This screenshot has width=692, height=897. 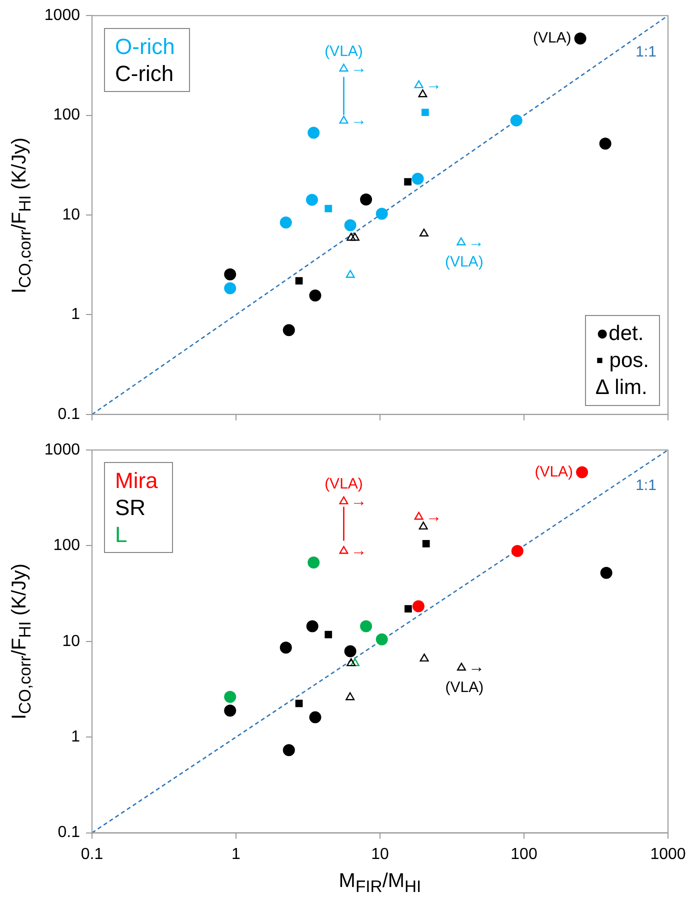 What do you see at coordinates (136, 480) in the screenshot?
I see `text: Mira` at bounding box center [136, 480].